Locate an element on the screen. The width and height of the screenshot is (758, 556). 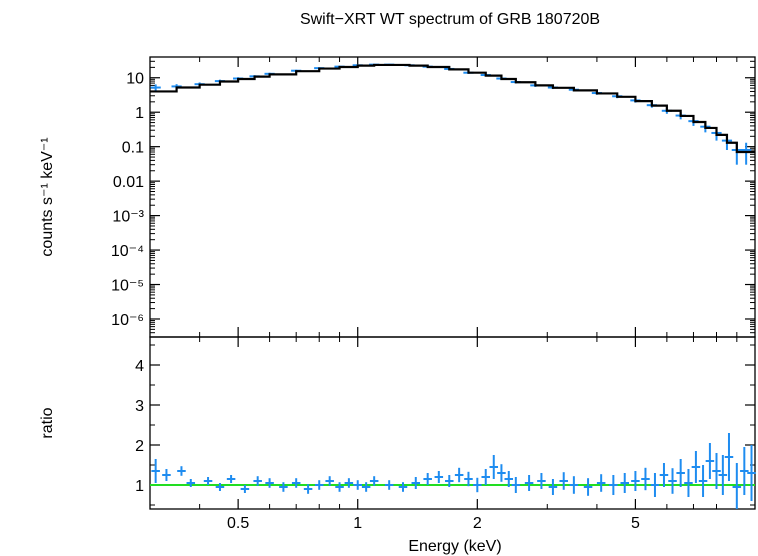
ratio-y-tick-label: 4 is located at coordinates (139, 366).